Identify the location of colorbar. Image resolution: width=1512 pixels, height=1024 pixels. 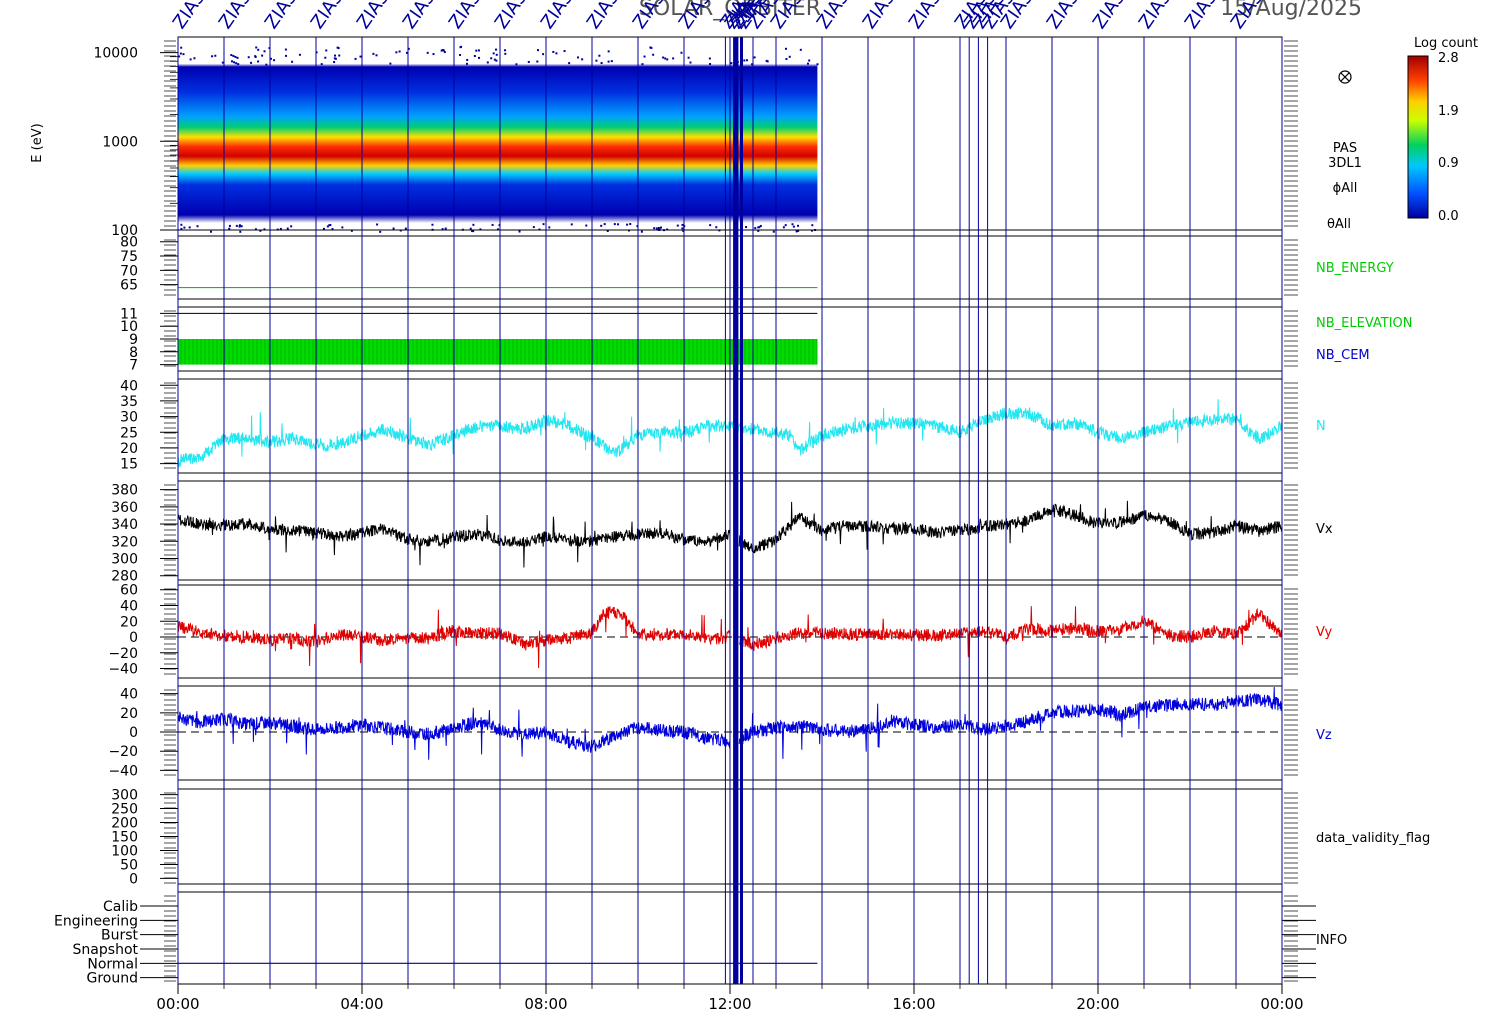
(1418, 137).